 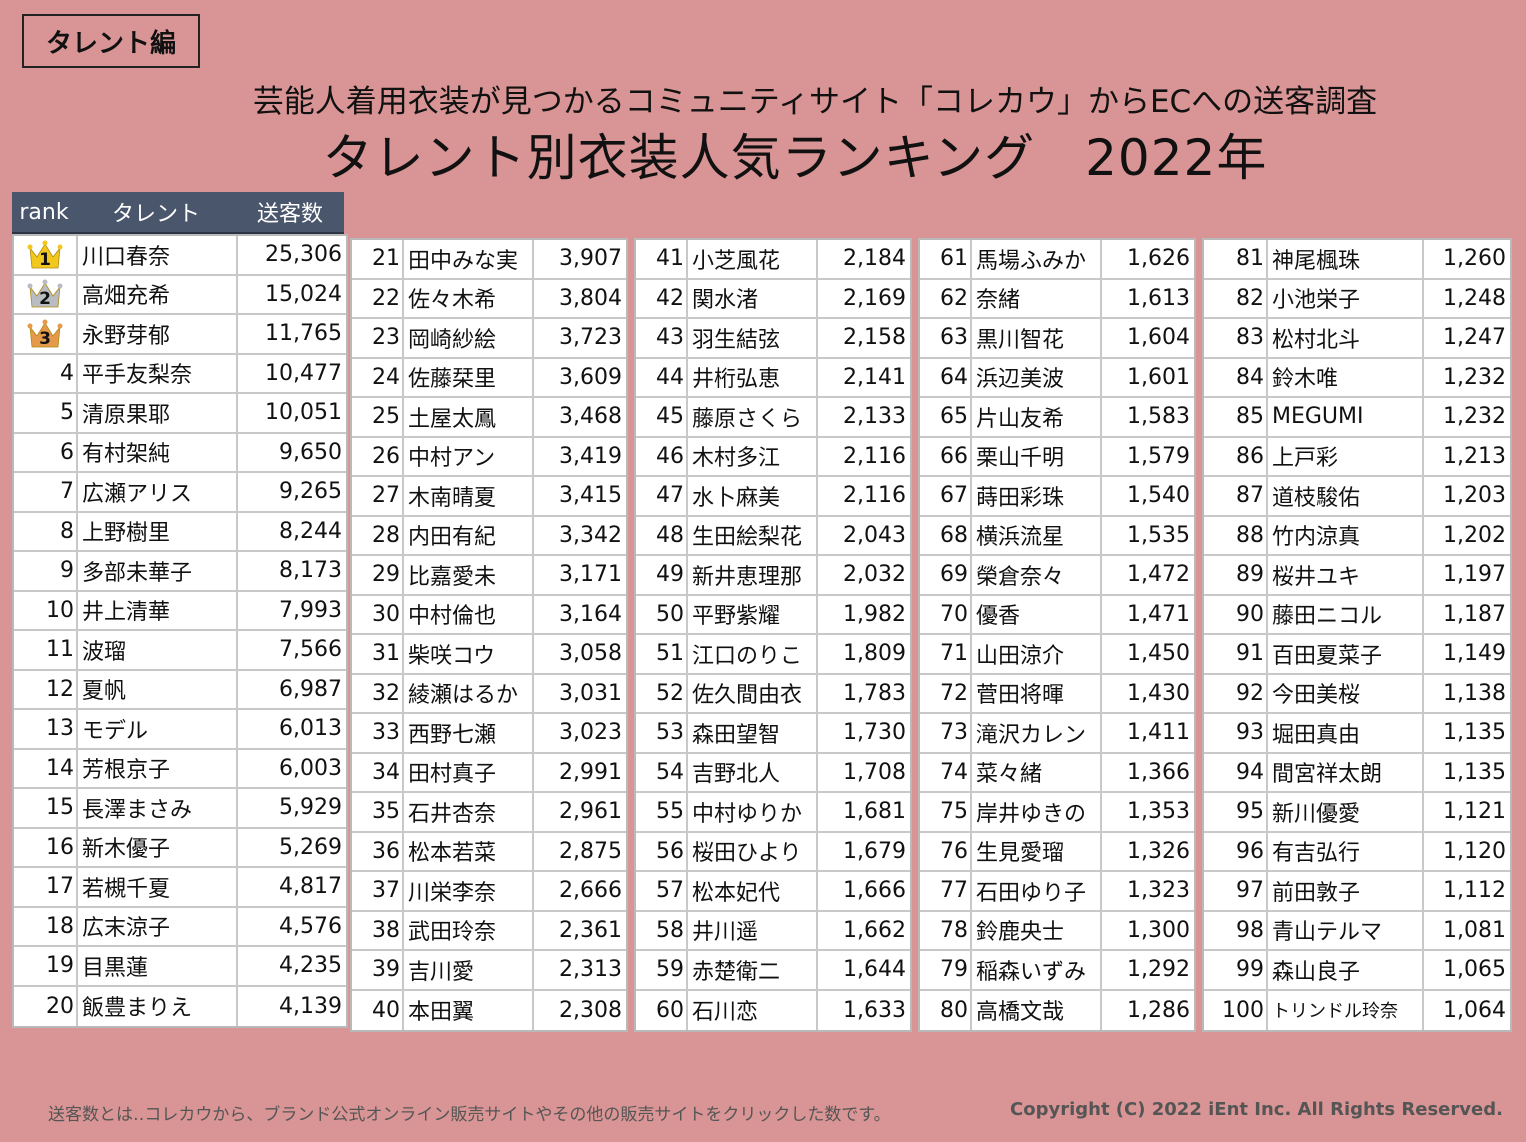 What do you see at coordinates (378, 891) in the screenshot?
I see `rank-cell: 37` at bounding box center [378, 891].